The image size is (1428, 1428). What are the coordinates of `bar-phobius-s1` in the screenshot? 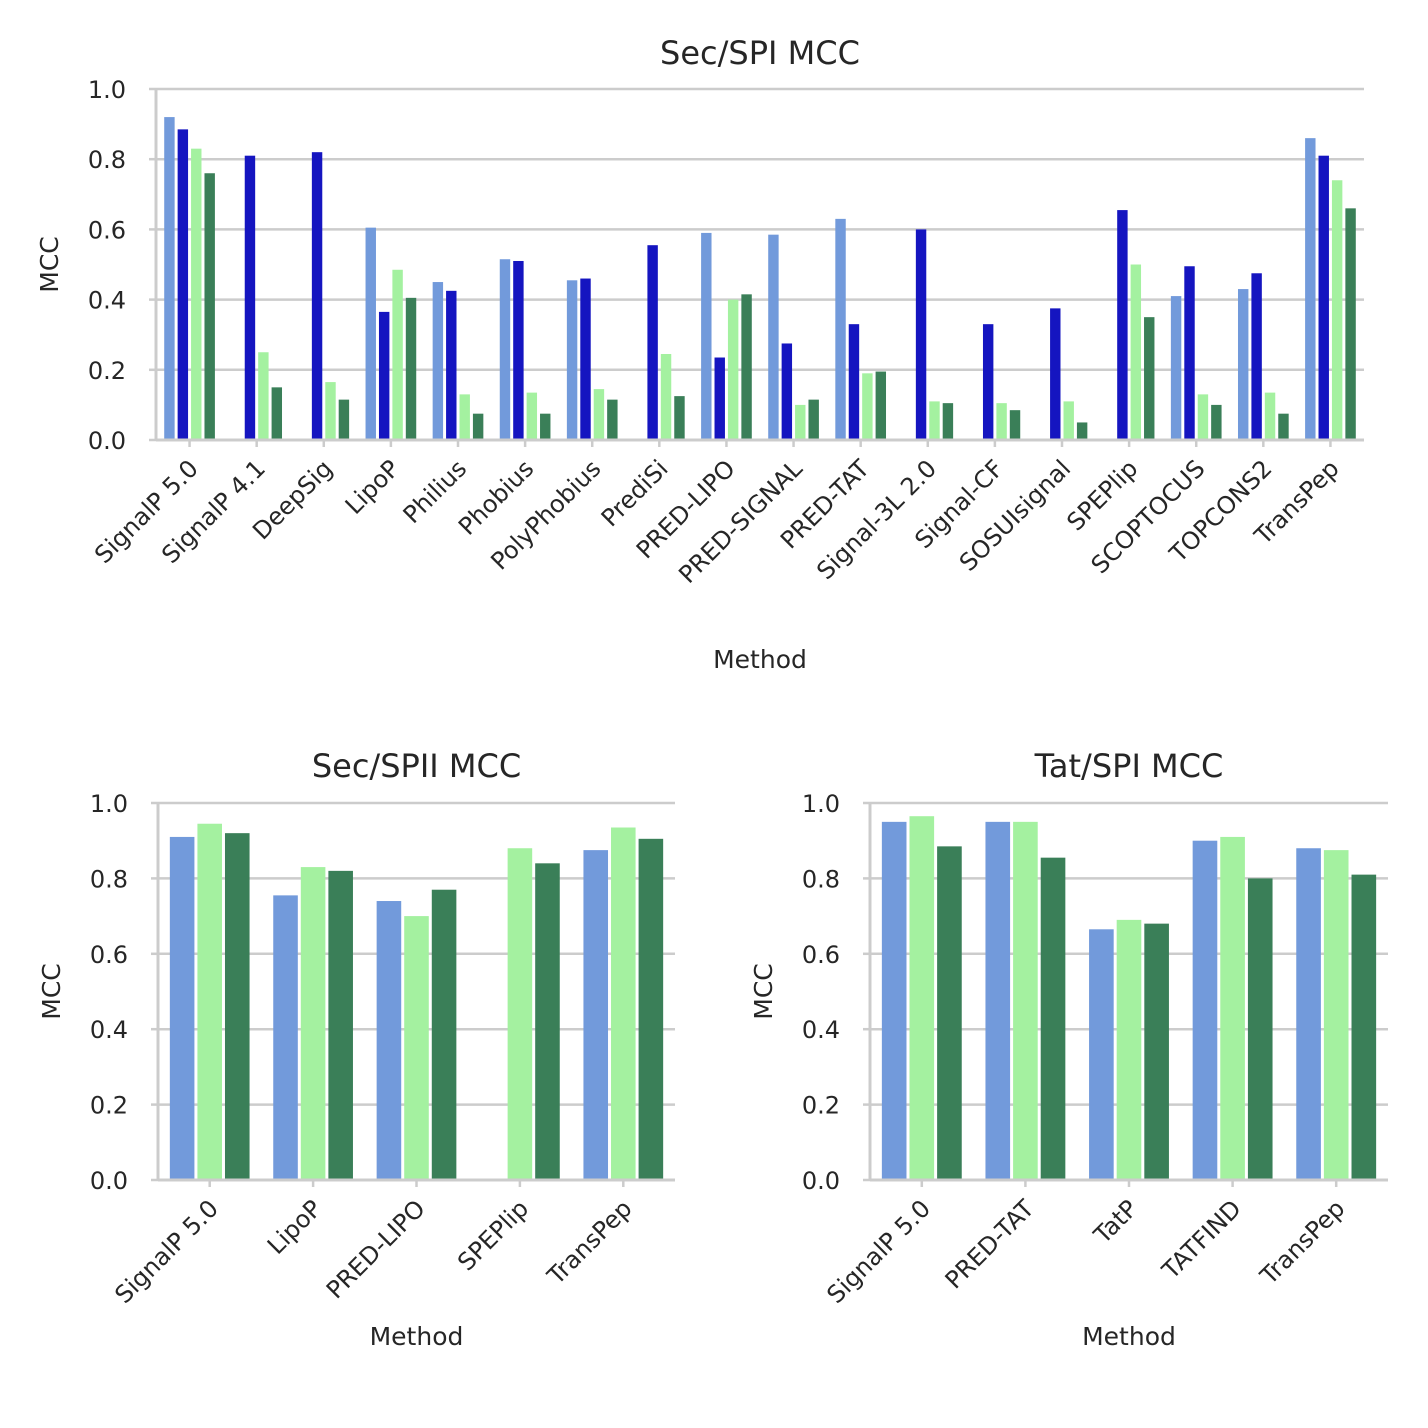 It's located at (505, 349).